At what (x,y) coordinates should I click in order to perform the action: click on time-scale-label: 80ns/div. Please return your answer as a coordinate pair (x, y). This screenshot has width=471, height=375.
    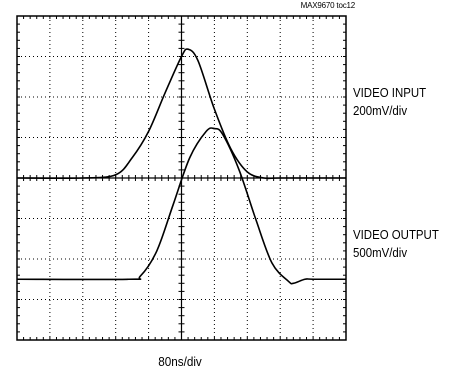
    Looking at the image, I should click on (180, 361).